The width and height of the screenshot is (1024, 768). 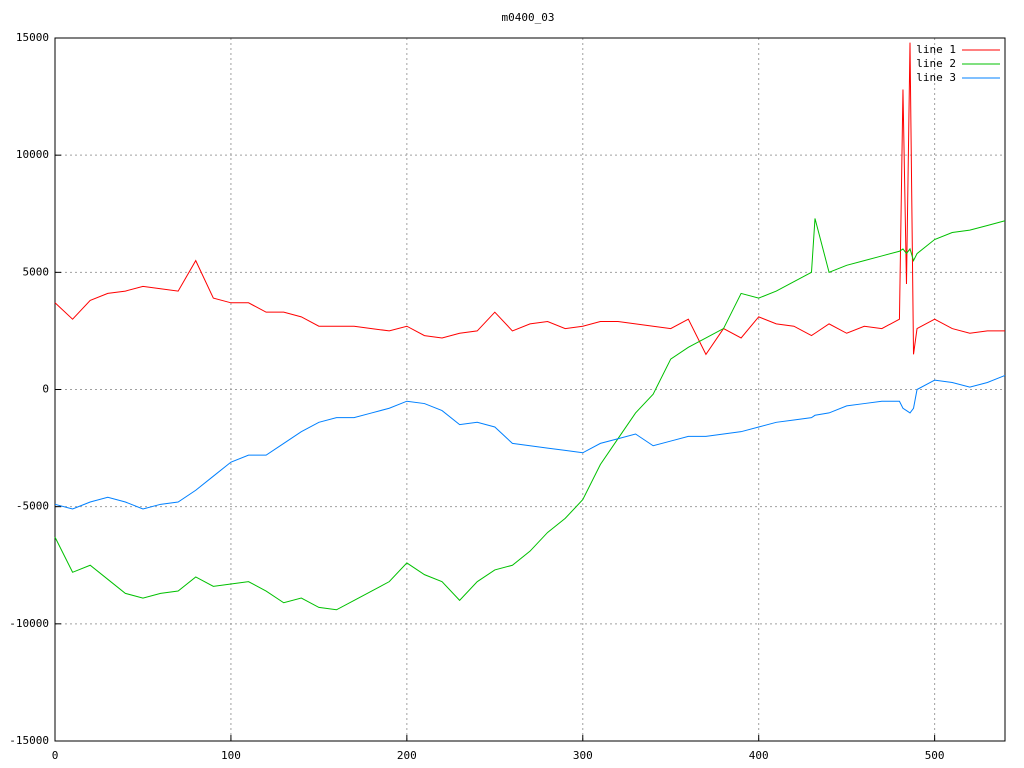 I want to click on legend-label: line 2, so click(x=936, y=63).